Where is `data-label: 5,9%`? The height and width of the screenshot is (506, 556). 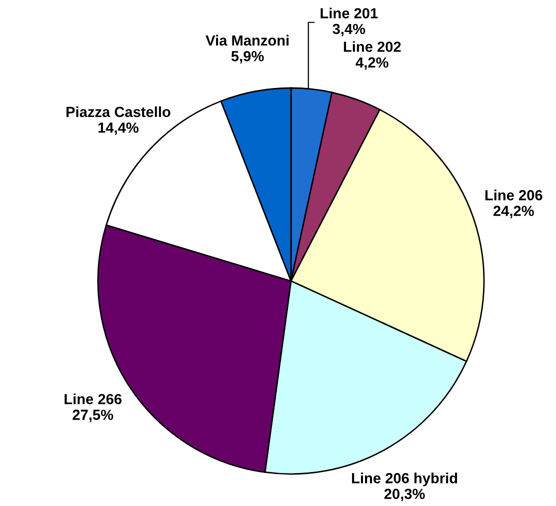
data-label: 5,9% is located at coordinates (247, 57).